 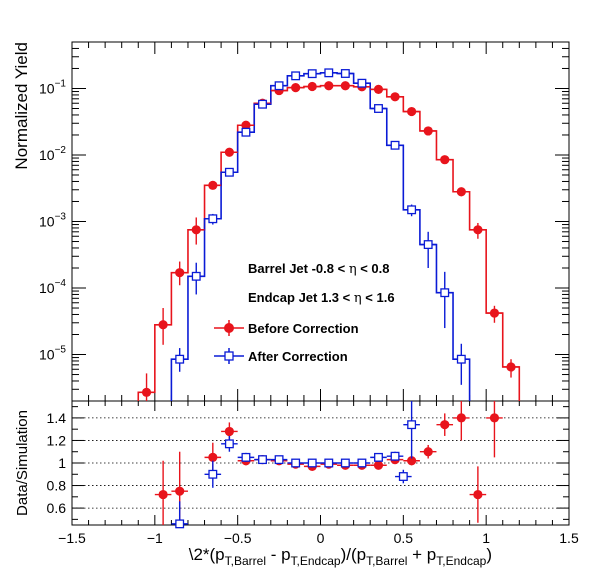 I want to click on legend-marker-after, so click(x=229, y=356).